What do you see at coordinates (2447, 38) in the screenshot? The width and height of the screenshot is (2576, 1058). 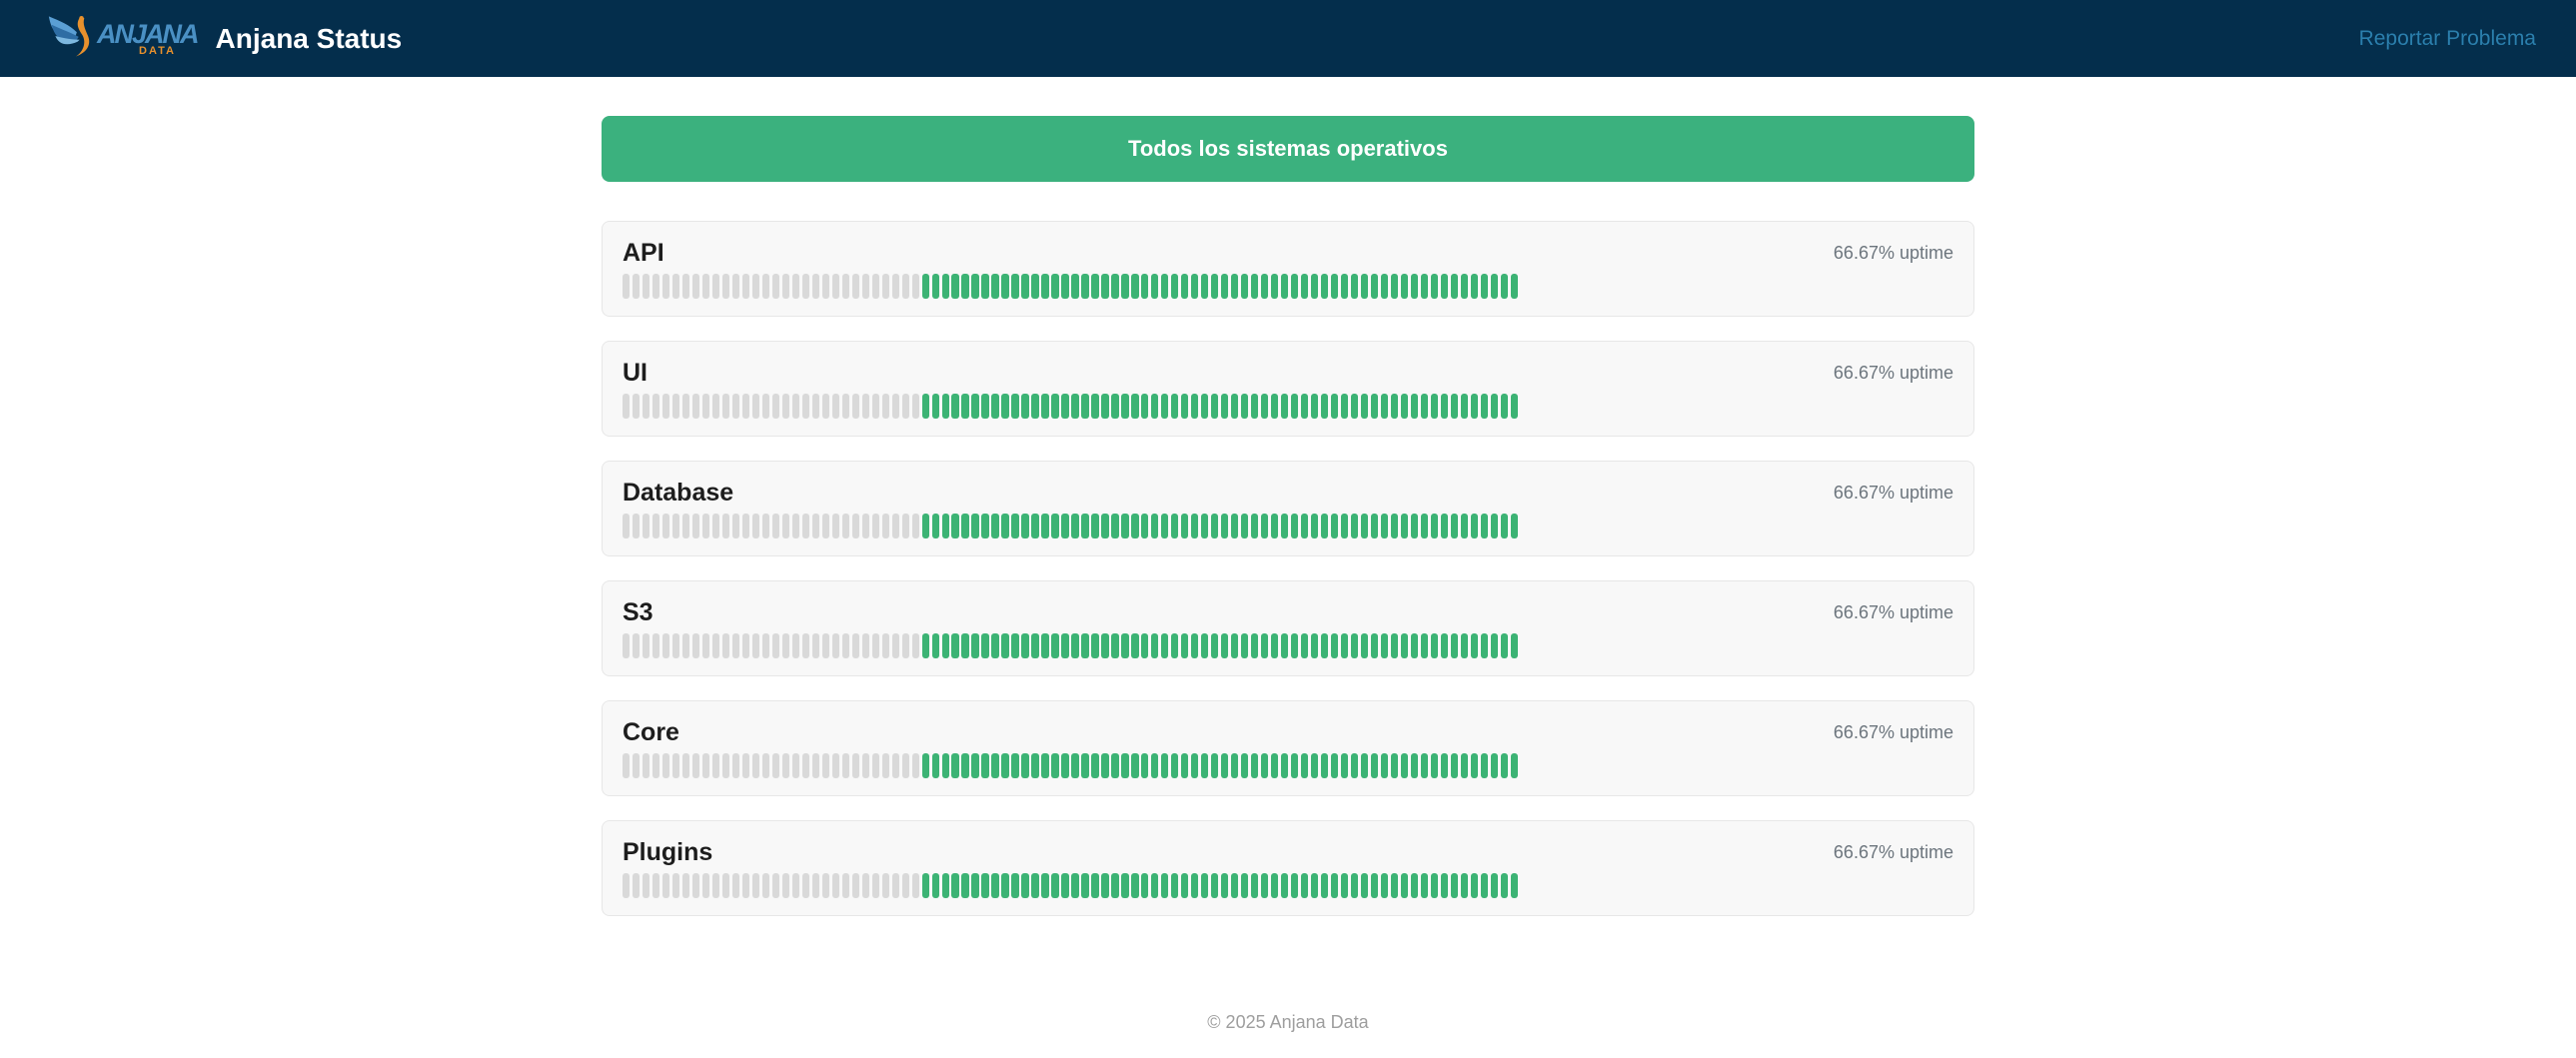 I see `report-problem-link: Reportar Problema` at bounding box center [2447, 38].